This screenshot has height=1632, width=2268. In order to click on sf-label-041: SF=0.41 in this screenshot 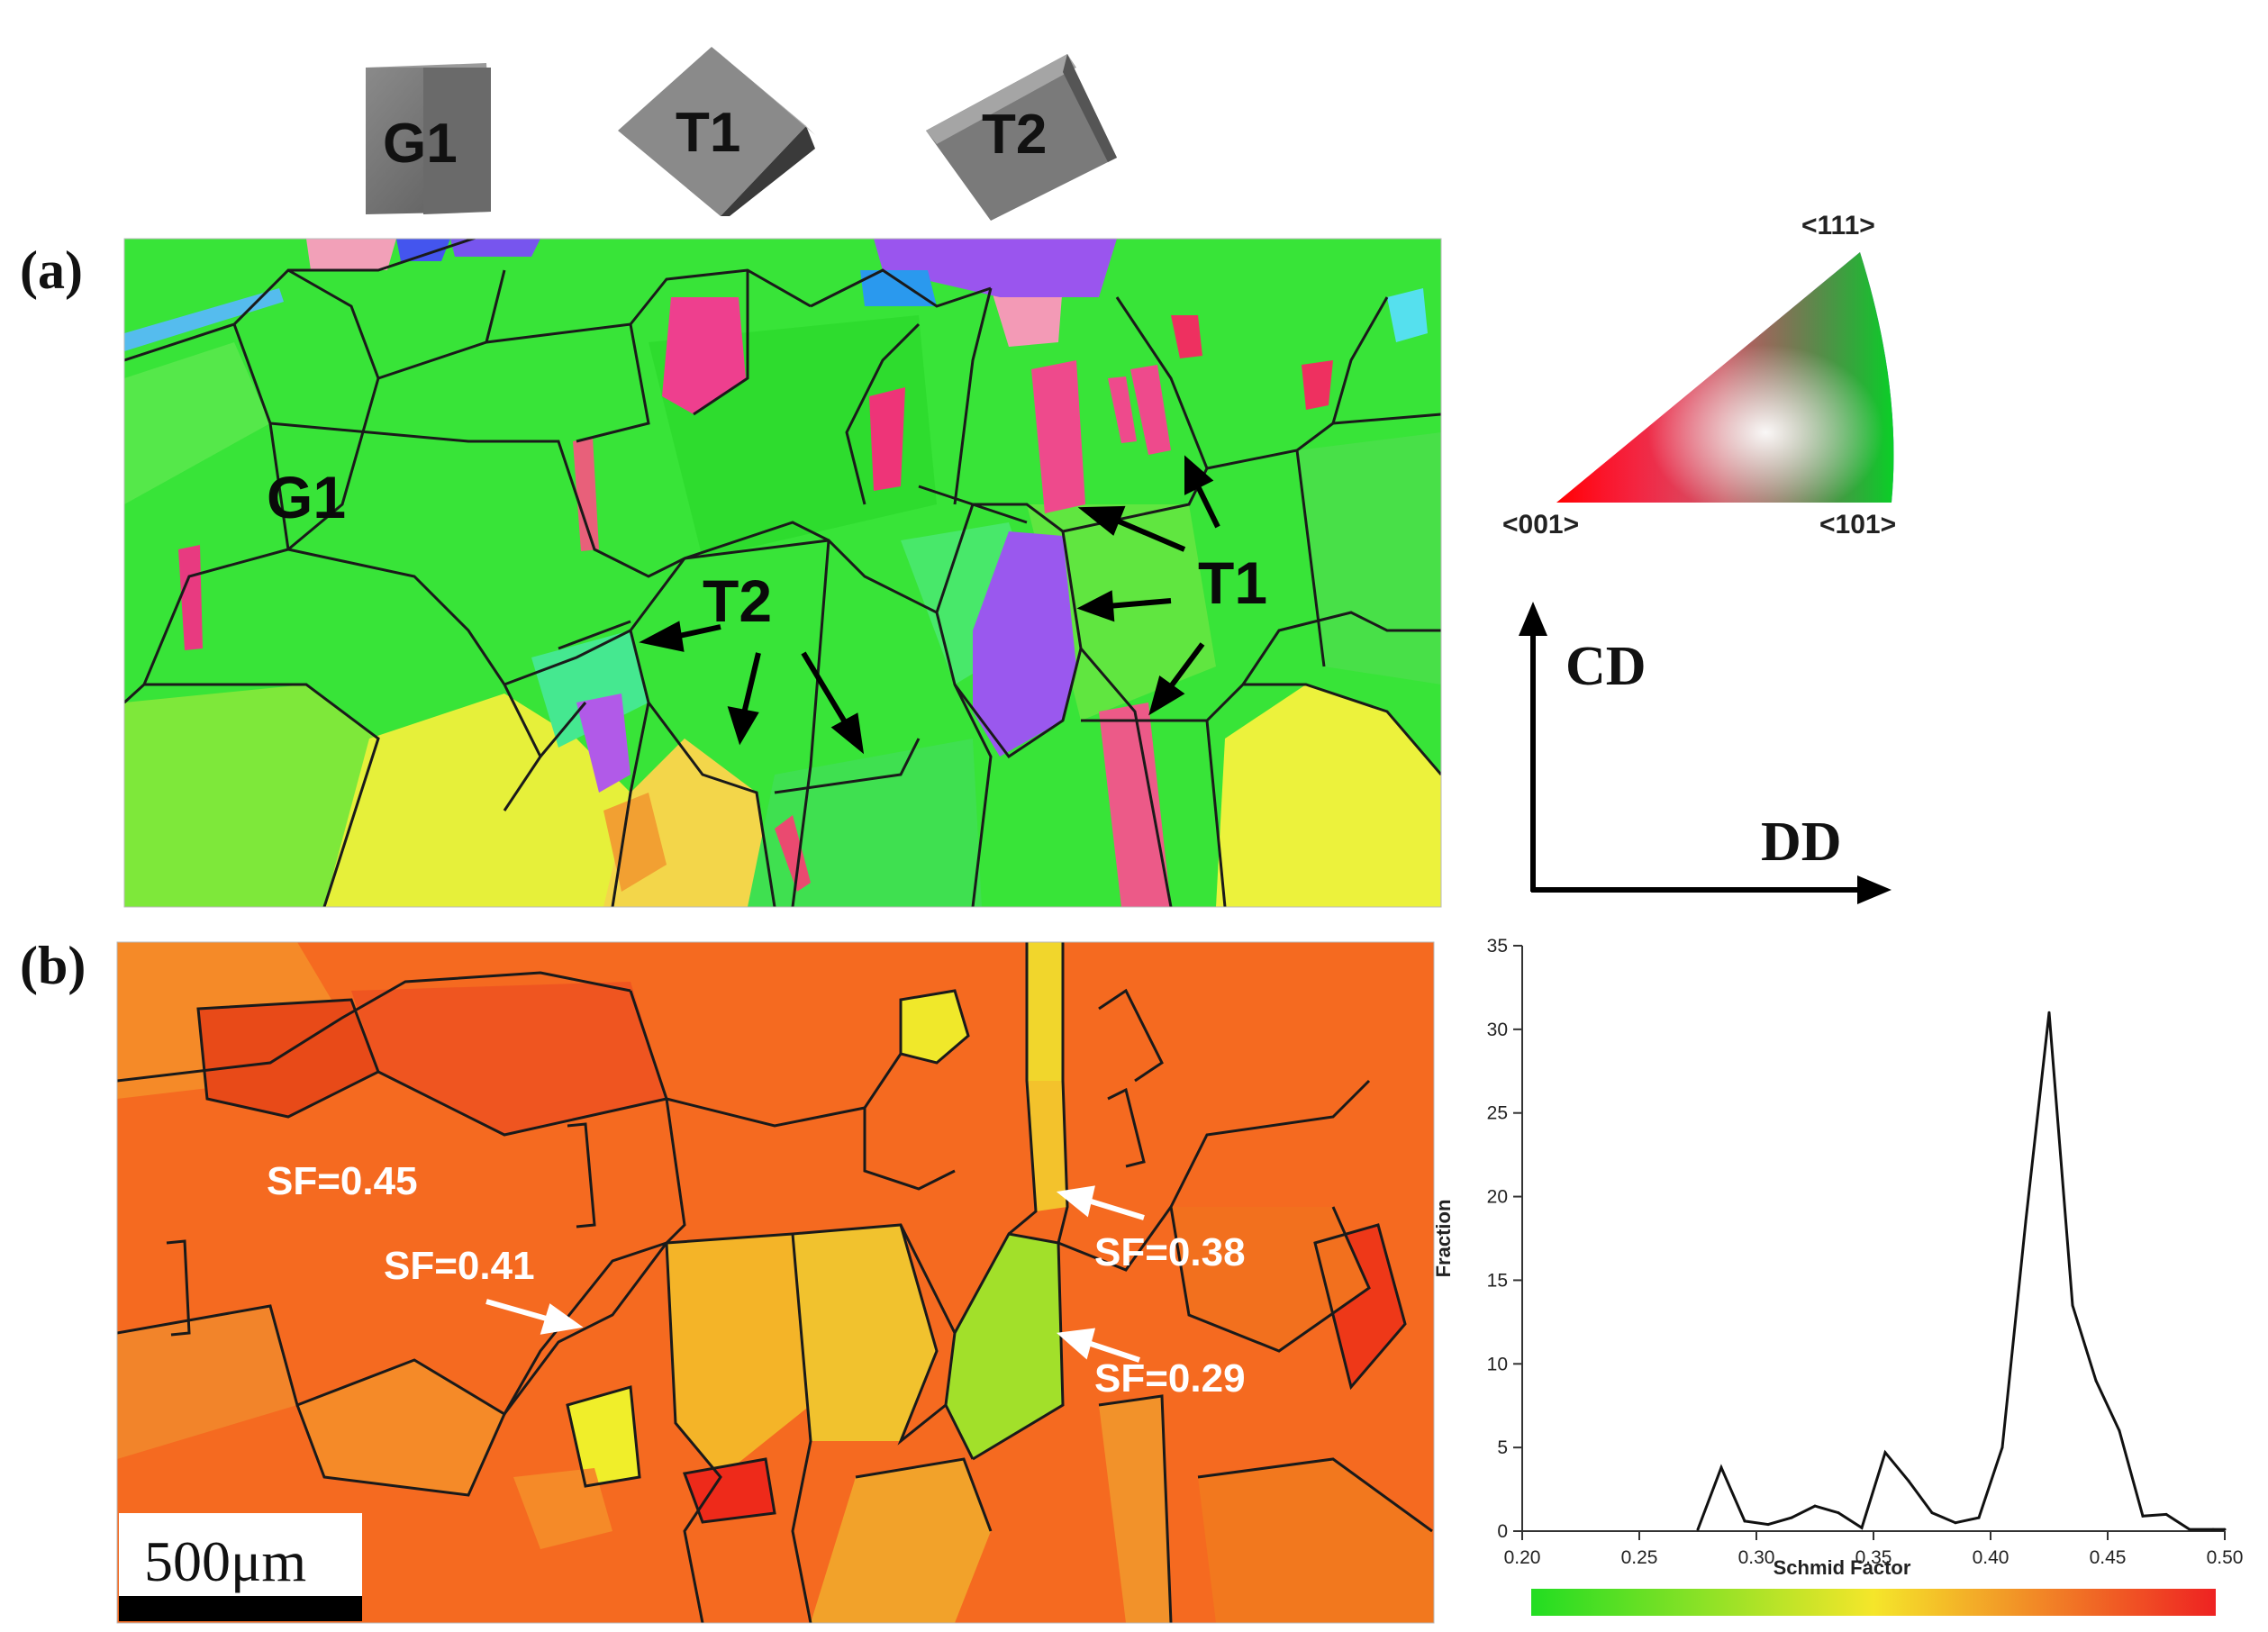, I will do `click(459, 1266)`.